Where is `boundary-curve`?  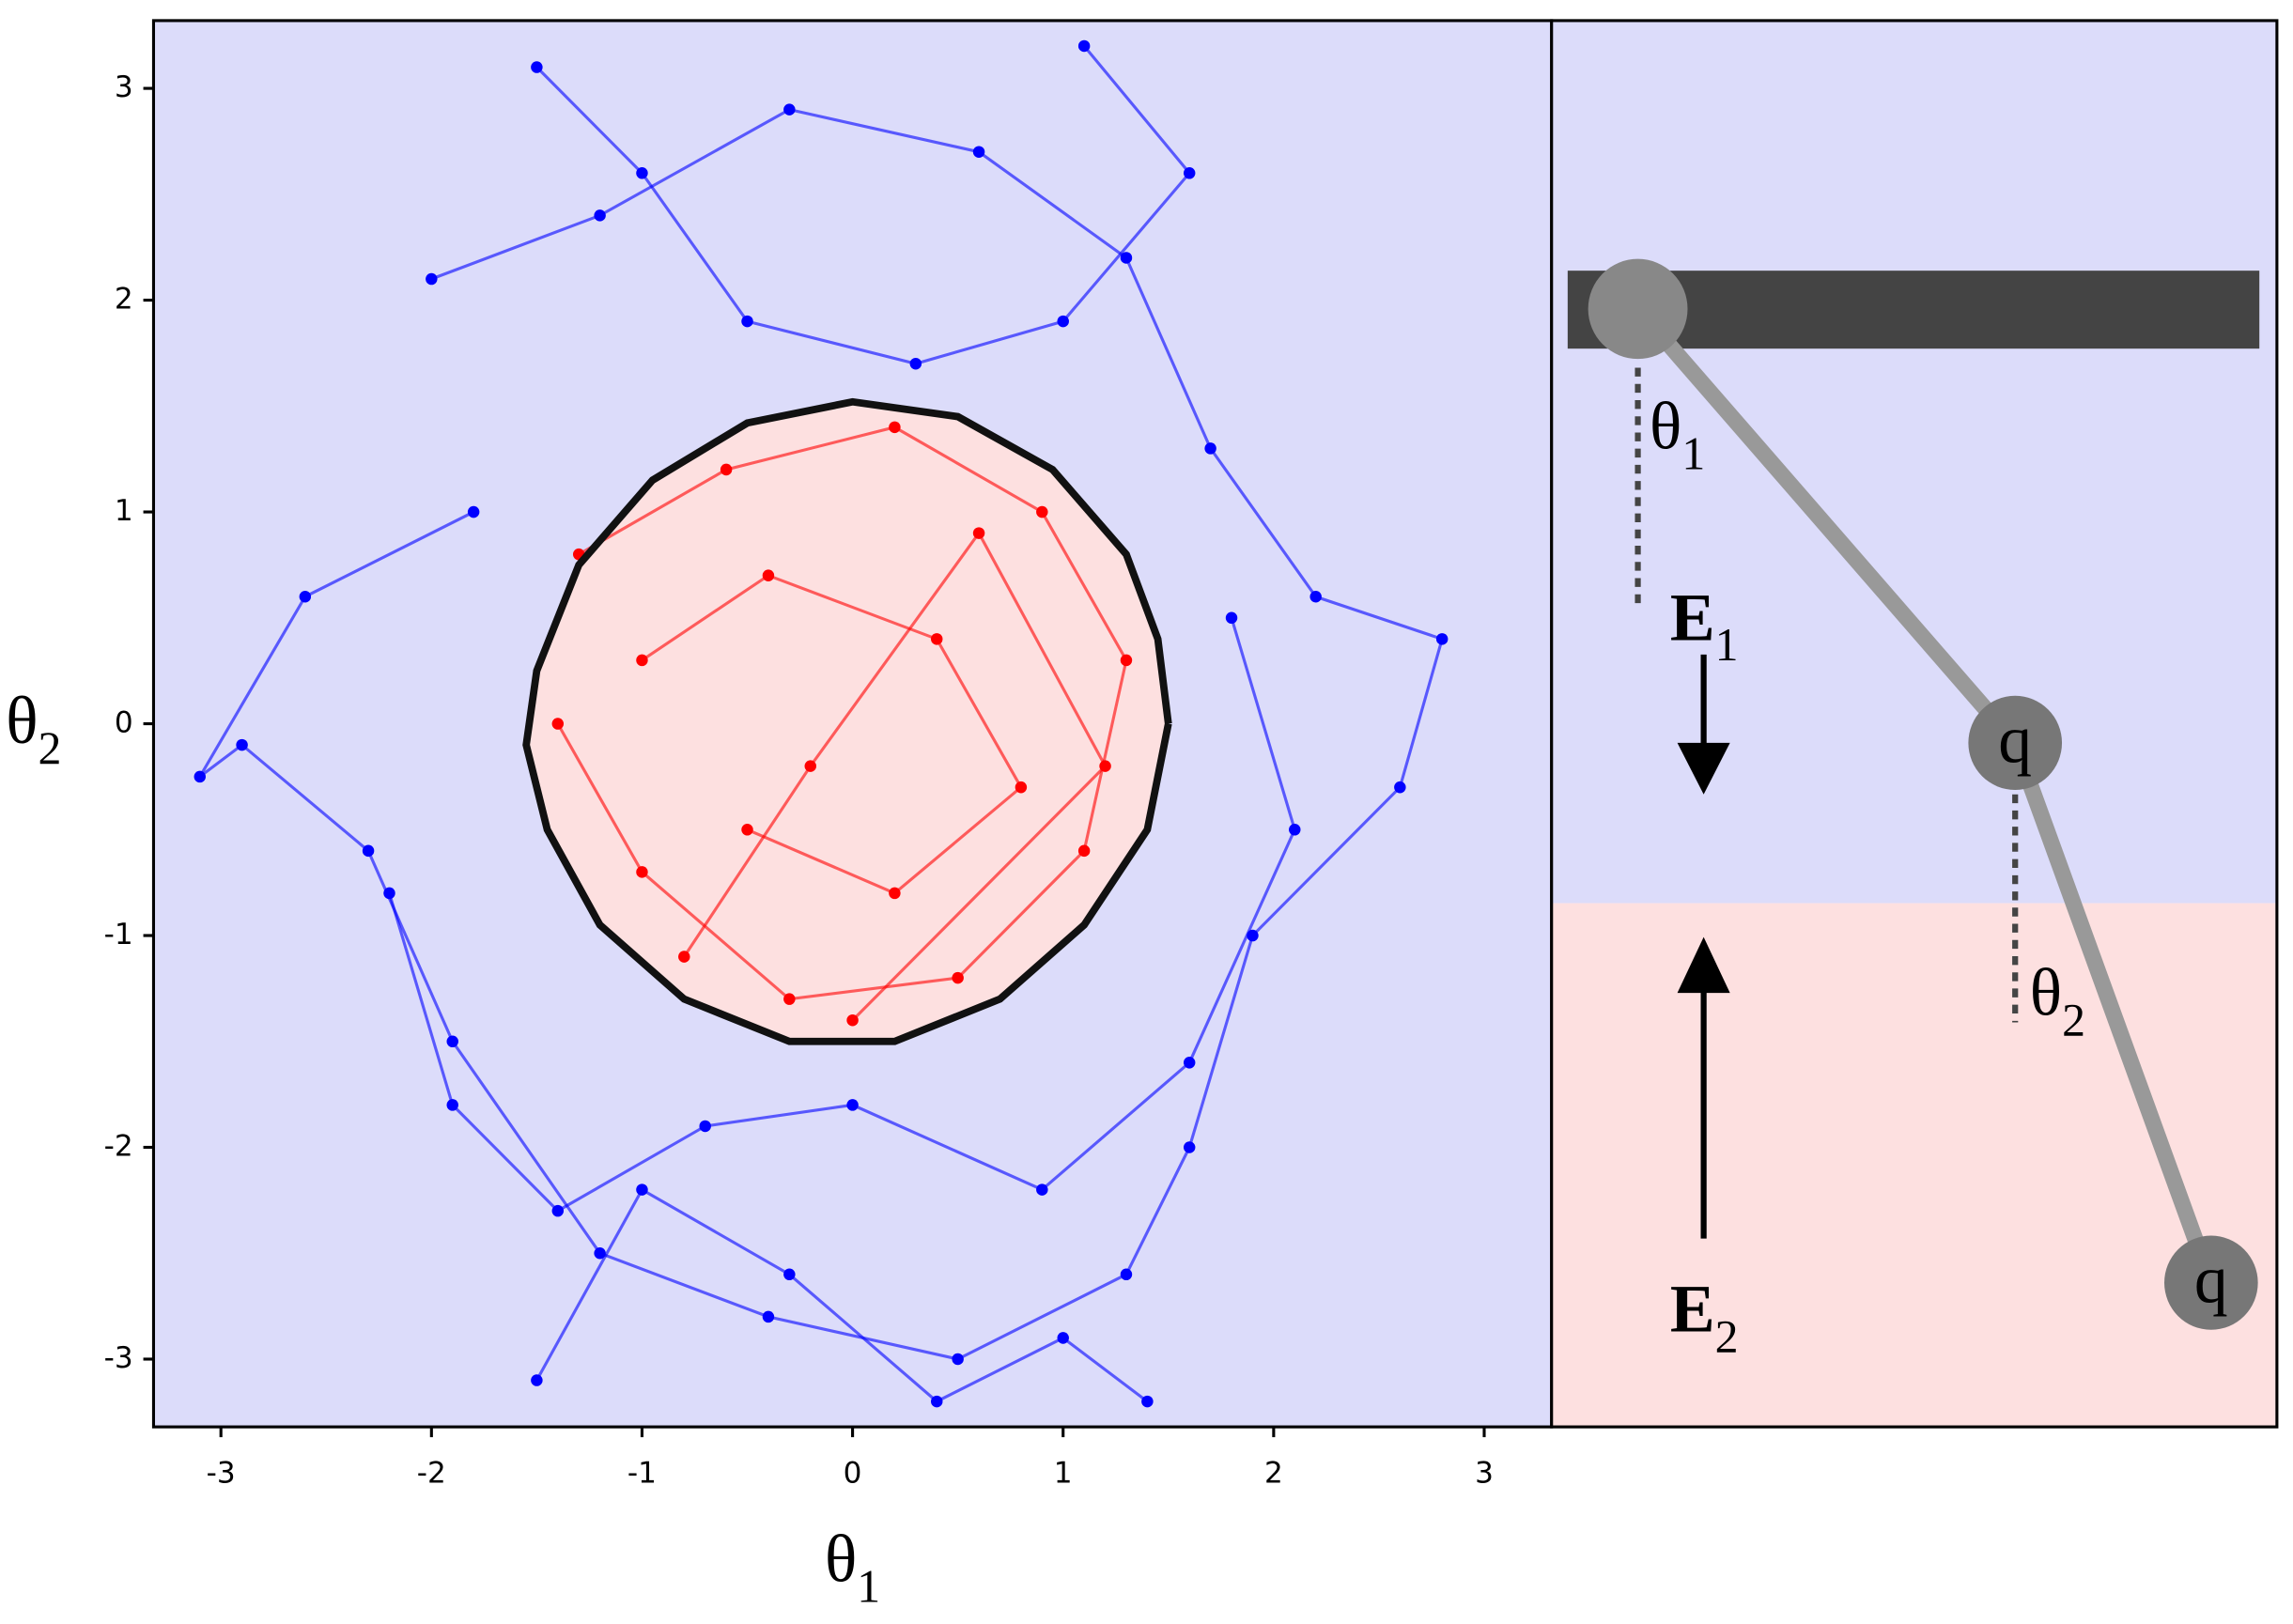
boundary-curve is located at coordinates (847, 721).